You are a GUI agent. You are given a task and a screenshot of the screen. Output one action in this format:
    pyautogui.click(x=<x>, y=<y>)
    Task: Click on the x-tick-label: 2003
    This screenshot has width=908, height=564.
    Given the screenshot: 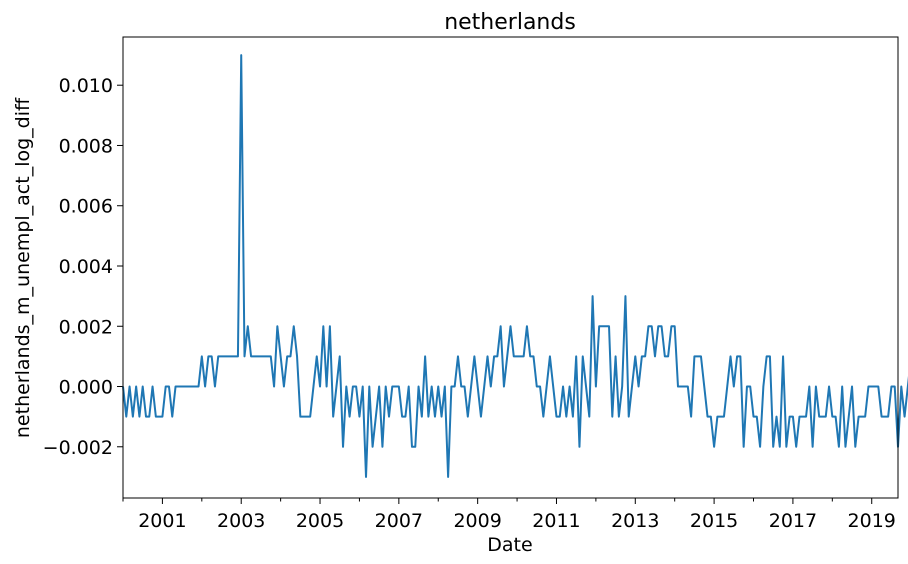 What is the action you would take?
    pyautogui.click(x=241, y=521)
    